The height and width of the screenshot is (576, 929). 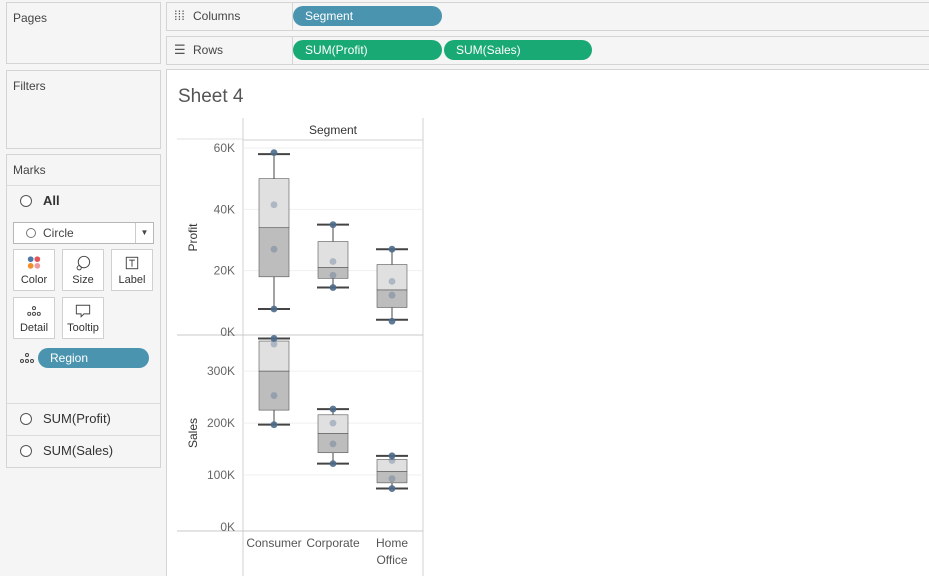 What do you see at coordinates (333, 543) in the screenshot?
I see `x-tick-label: Corporate` at bounding box center [333, 543].